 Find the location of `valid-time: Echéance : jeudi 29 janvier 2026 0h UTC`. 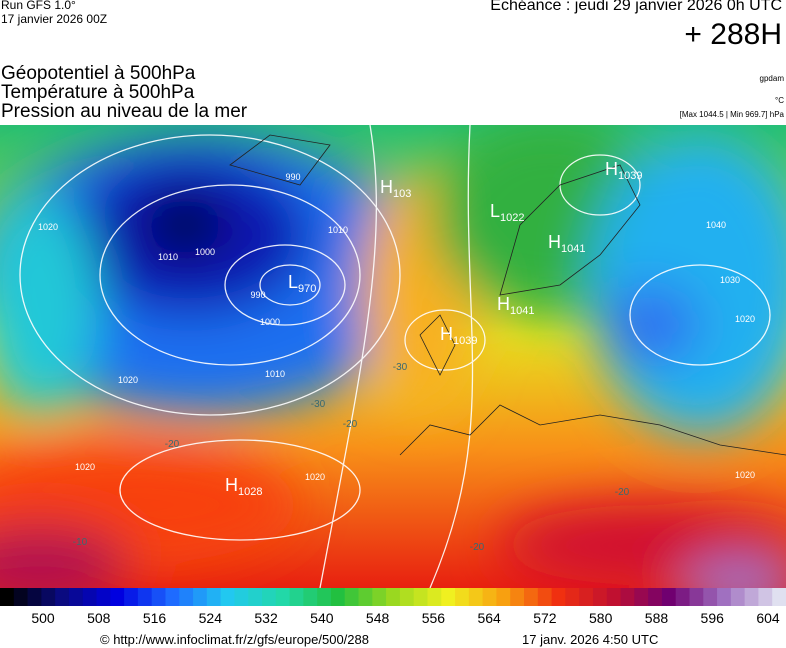

valid-time: Echéance : jeudi 29 janvier 2026 0h UTC is located at coordinates (636, 7).